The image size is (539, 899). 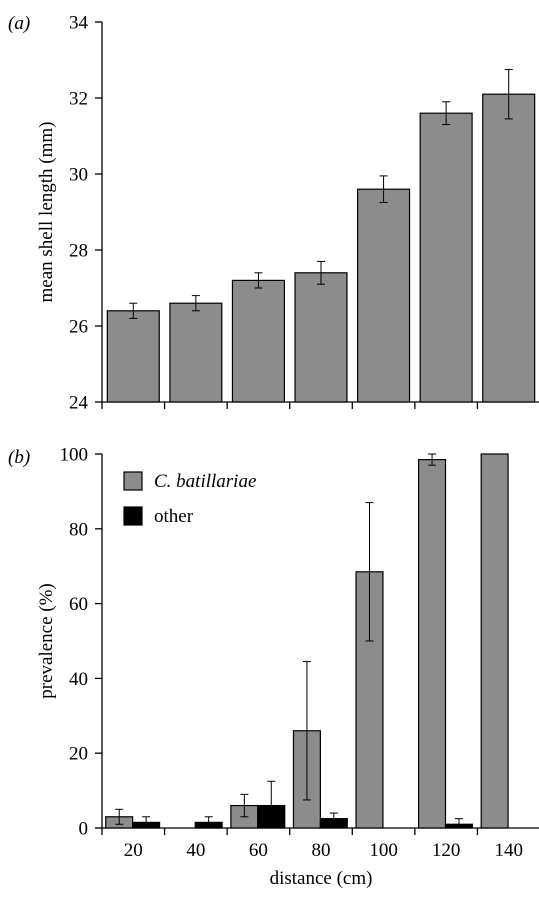 What do you see at coordinates (46, 212) in the screenshot?
I see `y-axis-title: mean shell length (mm)` at bounding box center [46, 212].